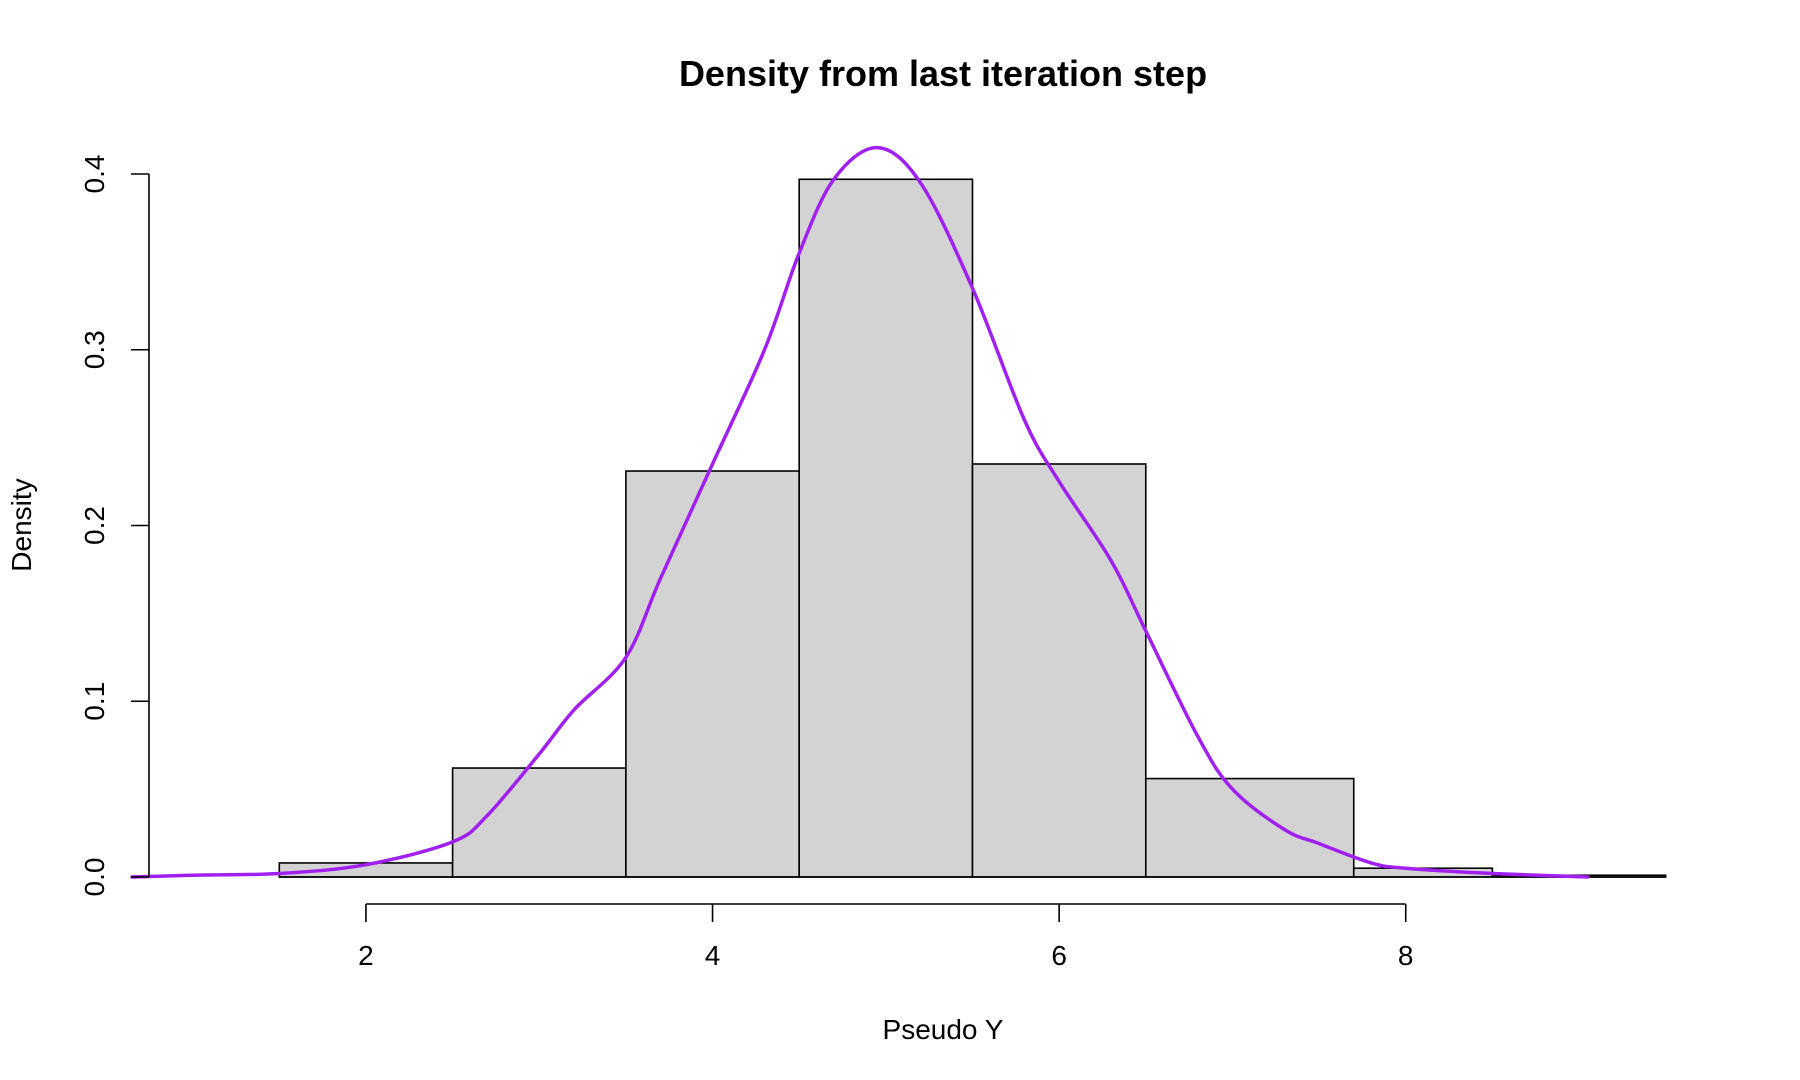 The height and width of the screenshot is (1080, 1800). What do you see at coordinates (366, 955) in the screenshot?
I see `x-tick-label: 2` at bounding box center [366, 955].